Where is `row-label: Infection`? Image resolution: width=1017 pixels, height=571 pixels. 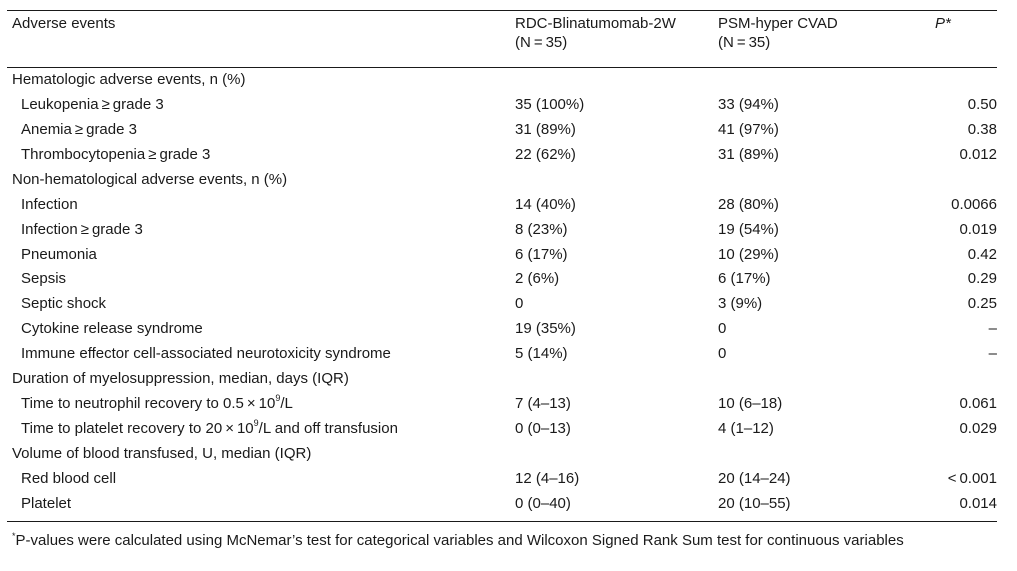
row-label: Infection is located at coordinates (49, 204).